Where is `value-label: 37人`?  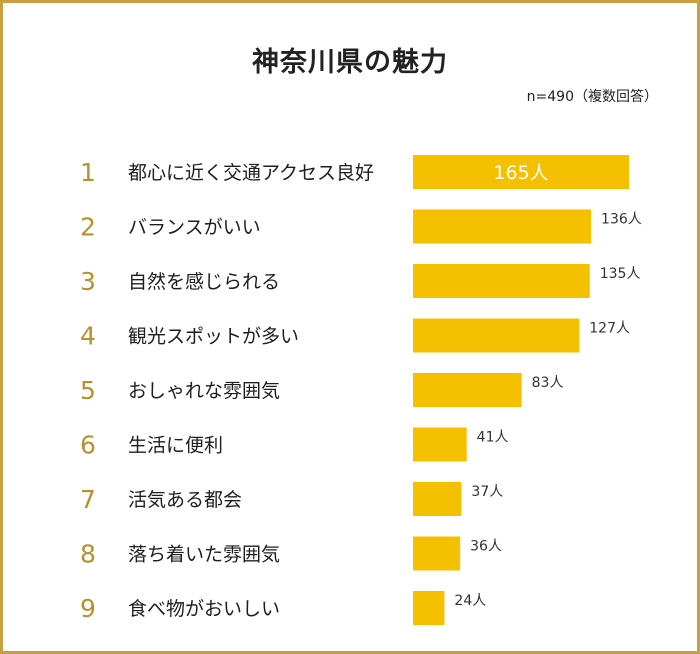
value-label: 37人 is located at coordinates (487, 492).